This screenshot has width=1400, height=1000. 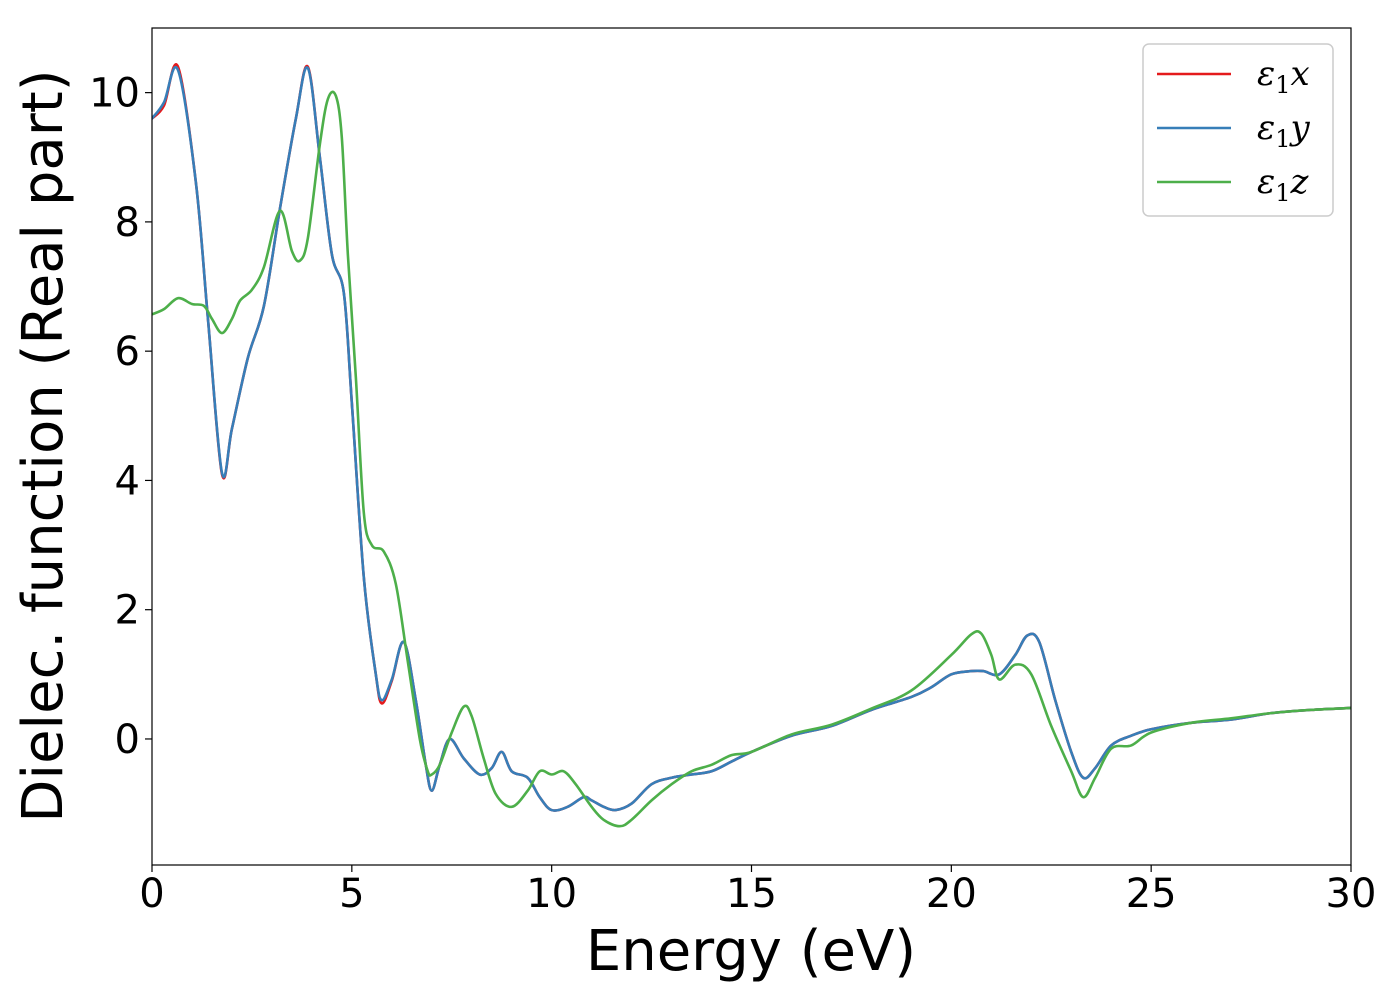 I want to click on x-axis-label: Energy (eV), so click(x=751, y=951).